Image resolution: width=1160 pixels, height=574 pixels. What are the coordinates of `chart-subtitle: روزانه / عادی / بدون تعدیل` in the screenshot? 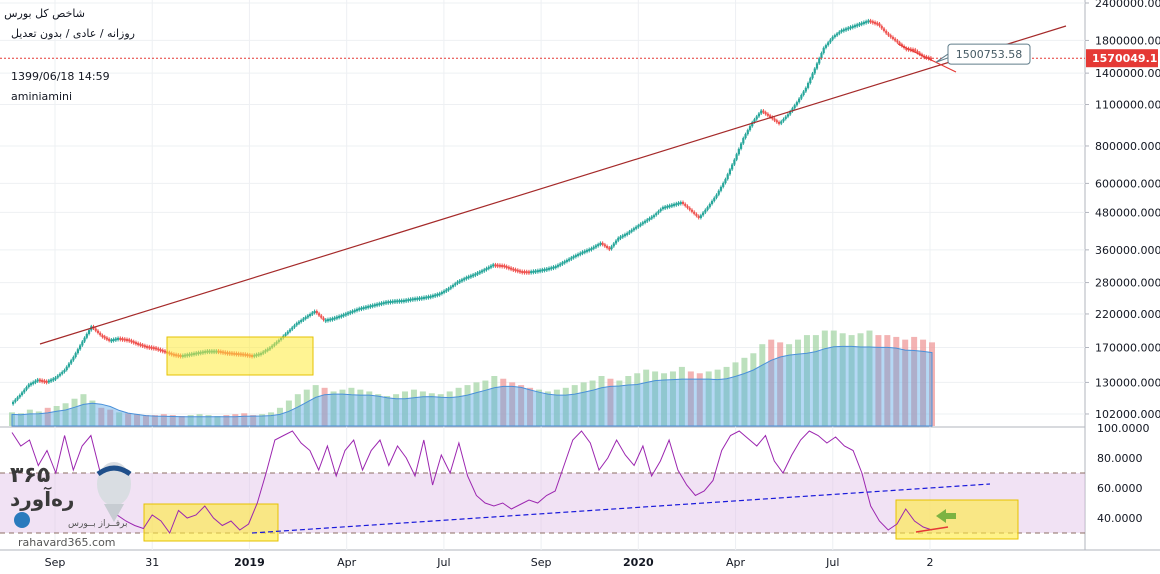 It's located at (72, 33).